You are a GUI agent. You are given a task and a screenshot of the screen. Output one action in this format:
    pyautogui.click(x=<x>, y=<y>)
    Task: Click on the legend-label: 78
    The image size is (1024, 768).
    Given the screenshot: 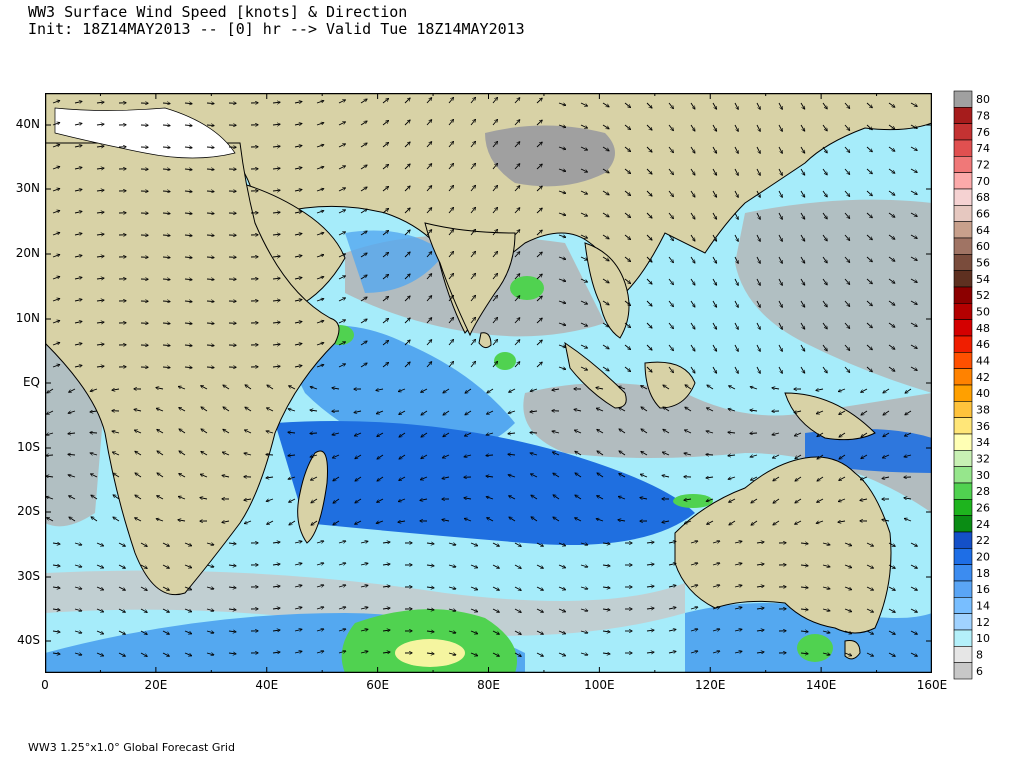 What is the action you would take?
    pyautogui.click(x=983, y=116)
    